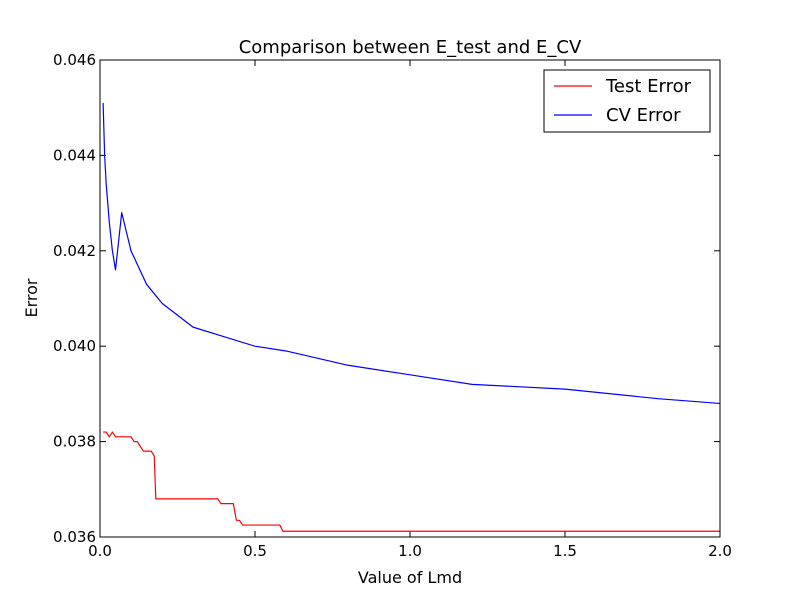 Image resolution: width=800 pixels, height=597 pixels. What do you see at coordinates (643, 115) in the screenshot?
I see `legend-label: CV Error` at bounding box center [643, 115].